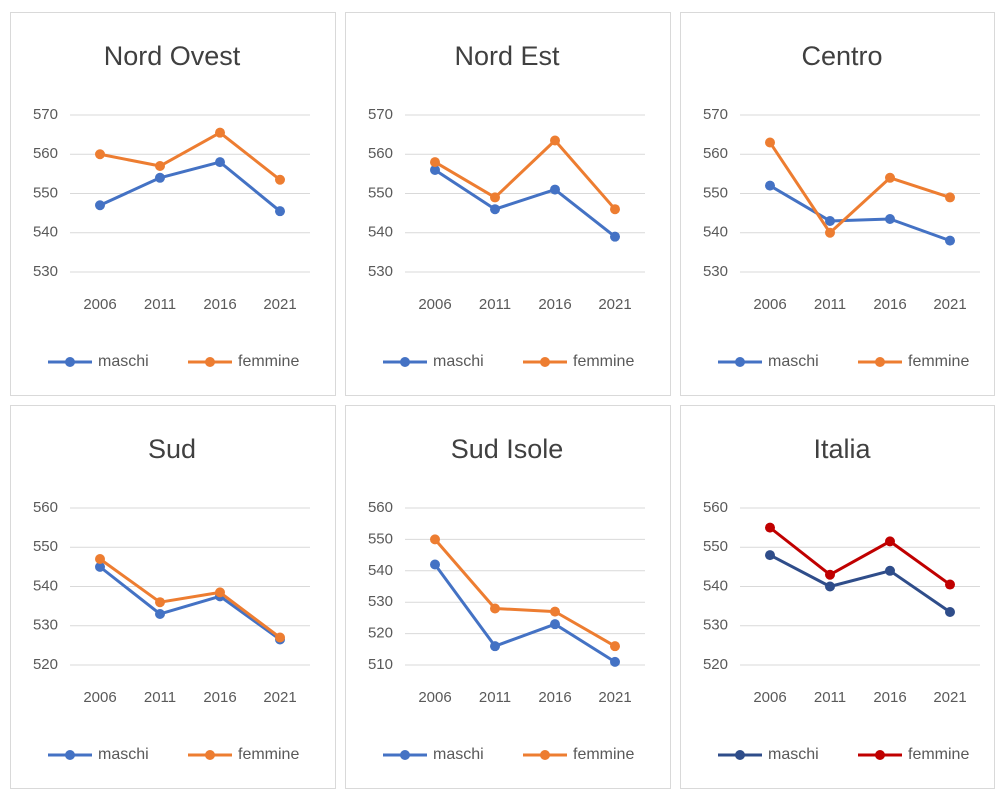  What do you see at coordinates (507, 449) in the screenshot?
I see `chart-title: Sud Isole` at bounding box center [507, 449].